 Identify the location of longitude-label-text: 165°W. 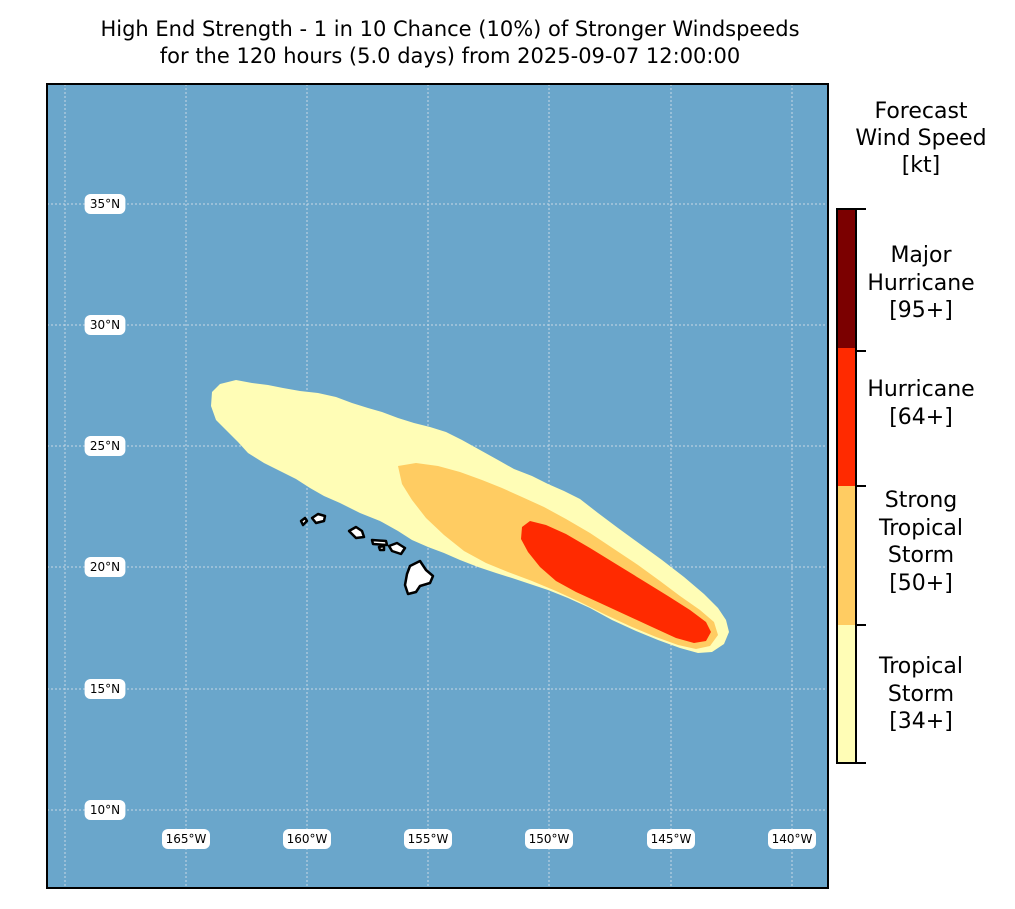
(186, 839).